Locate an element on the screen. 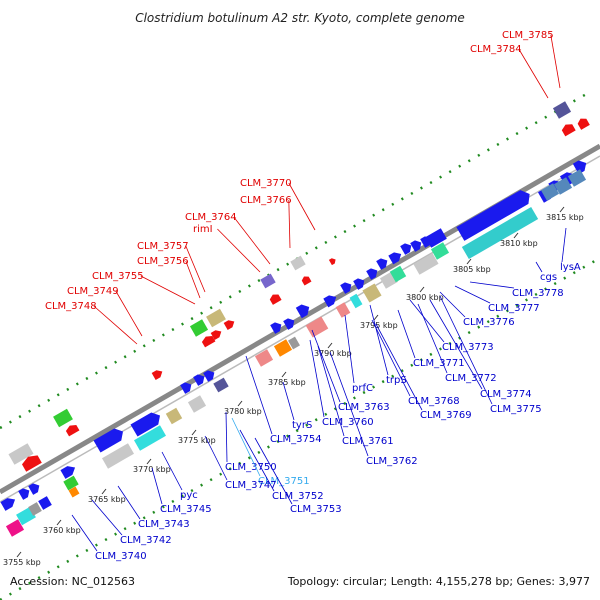 This screenshot has height=600, width=600. gene-label: CLM_3778 is located at coordinates (538, 293).